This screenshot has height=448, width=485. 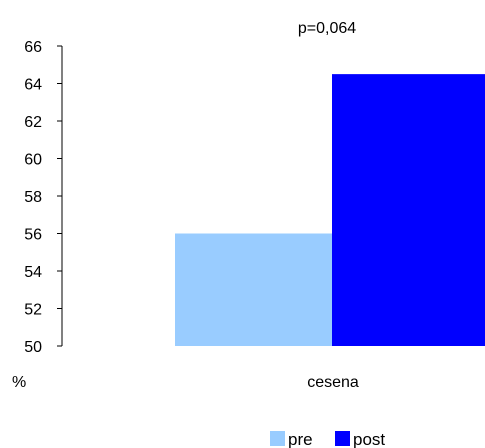 What do you see at coordinates (33, 235) in the screenshot?
I see `y-tick-label: 56` at bounding box center [33, 235].